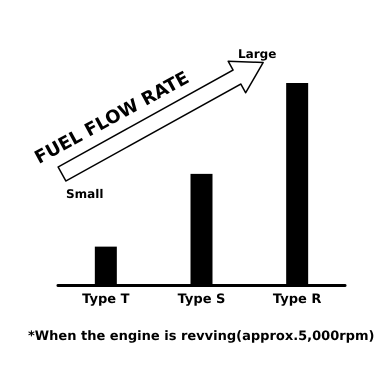 This screenshot has width=391, height=374. I want to click on x-tick-label: Type S, so click(202, 299).